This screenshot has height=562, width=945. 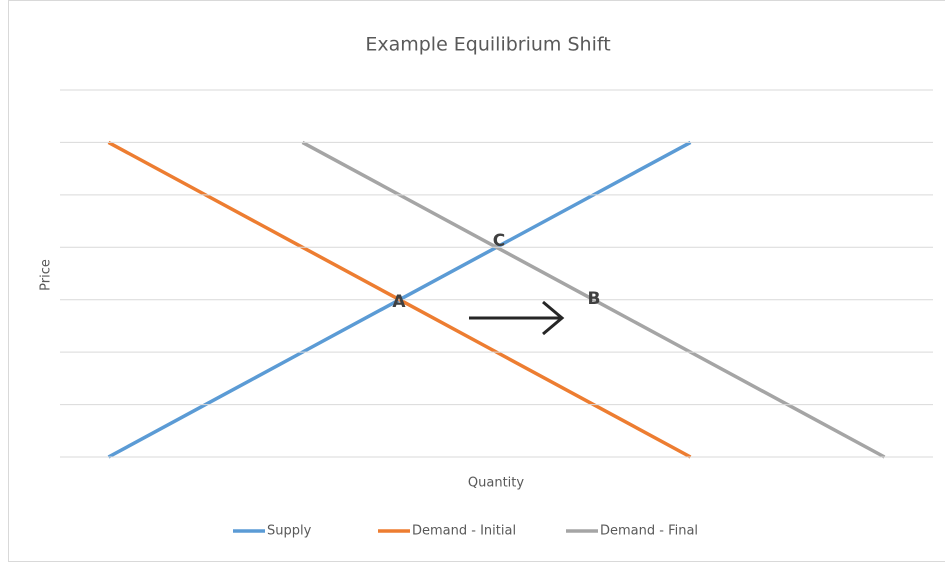 I want to click on legend-item: Demand - Final, so click(x=632, y=531).